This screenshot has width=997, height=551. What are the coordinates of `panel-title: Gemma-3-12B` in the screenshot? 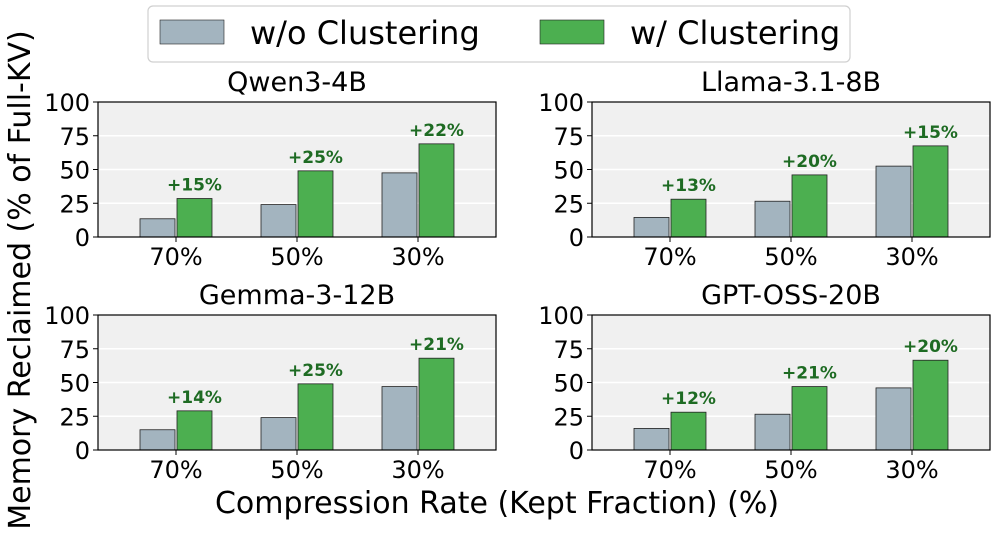 It's located at (297, 295).